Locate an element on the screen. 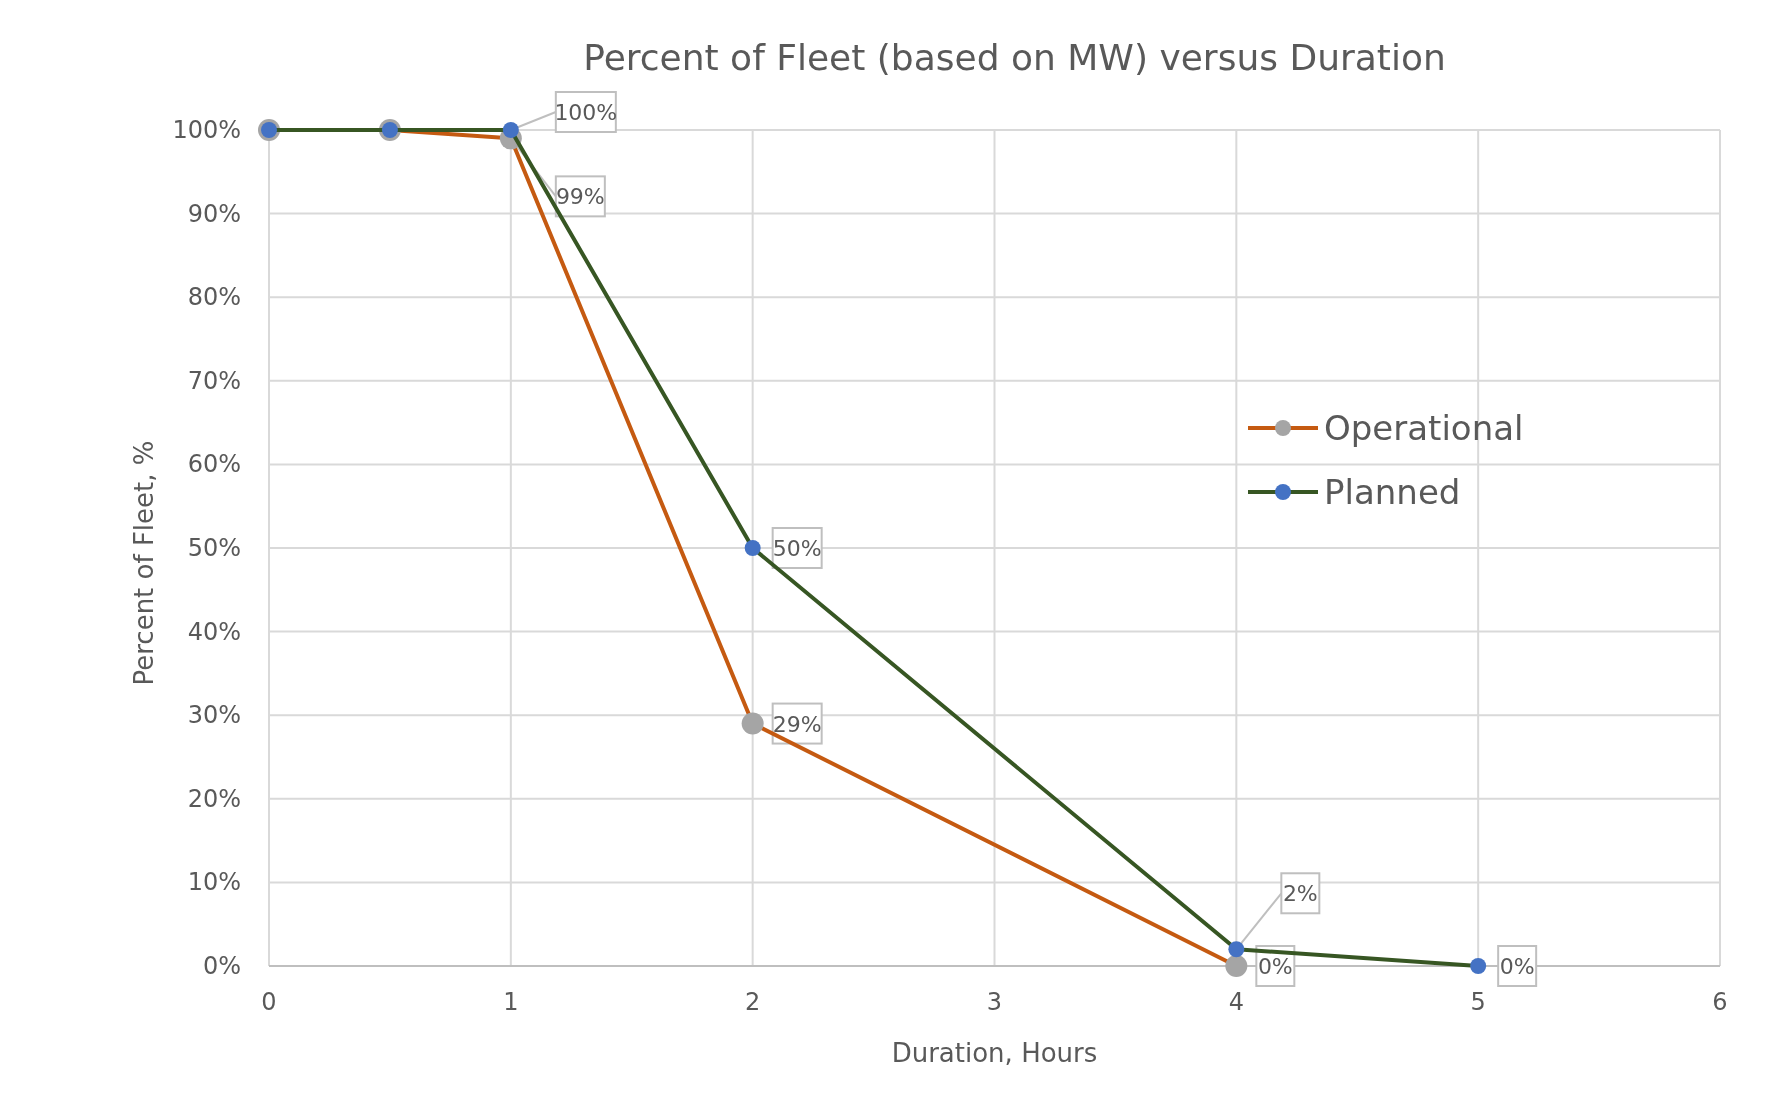  legend-label: Planned is located at coordinates (1392, 492).